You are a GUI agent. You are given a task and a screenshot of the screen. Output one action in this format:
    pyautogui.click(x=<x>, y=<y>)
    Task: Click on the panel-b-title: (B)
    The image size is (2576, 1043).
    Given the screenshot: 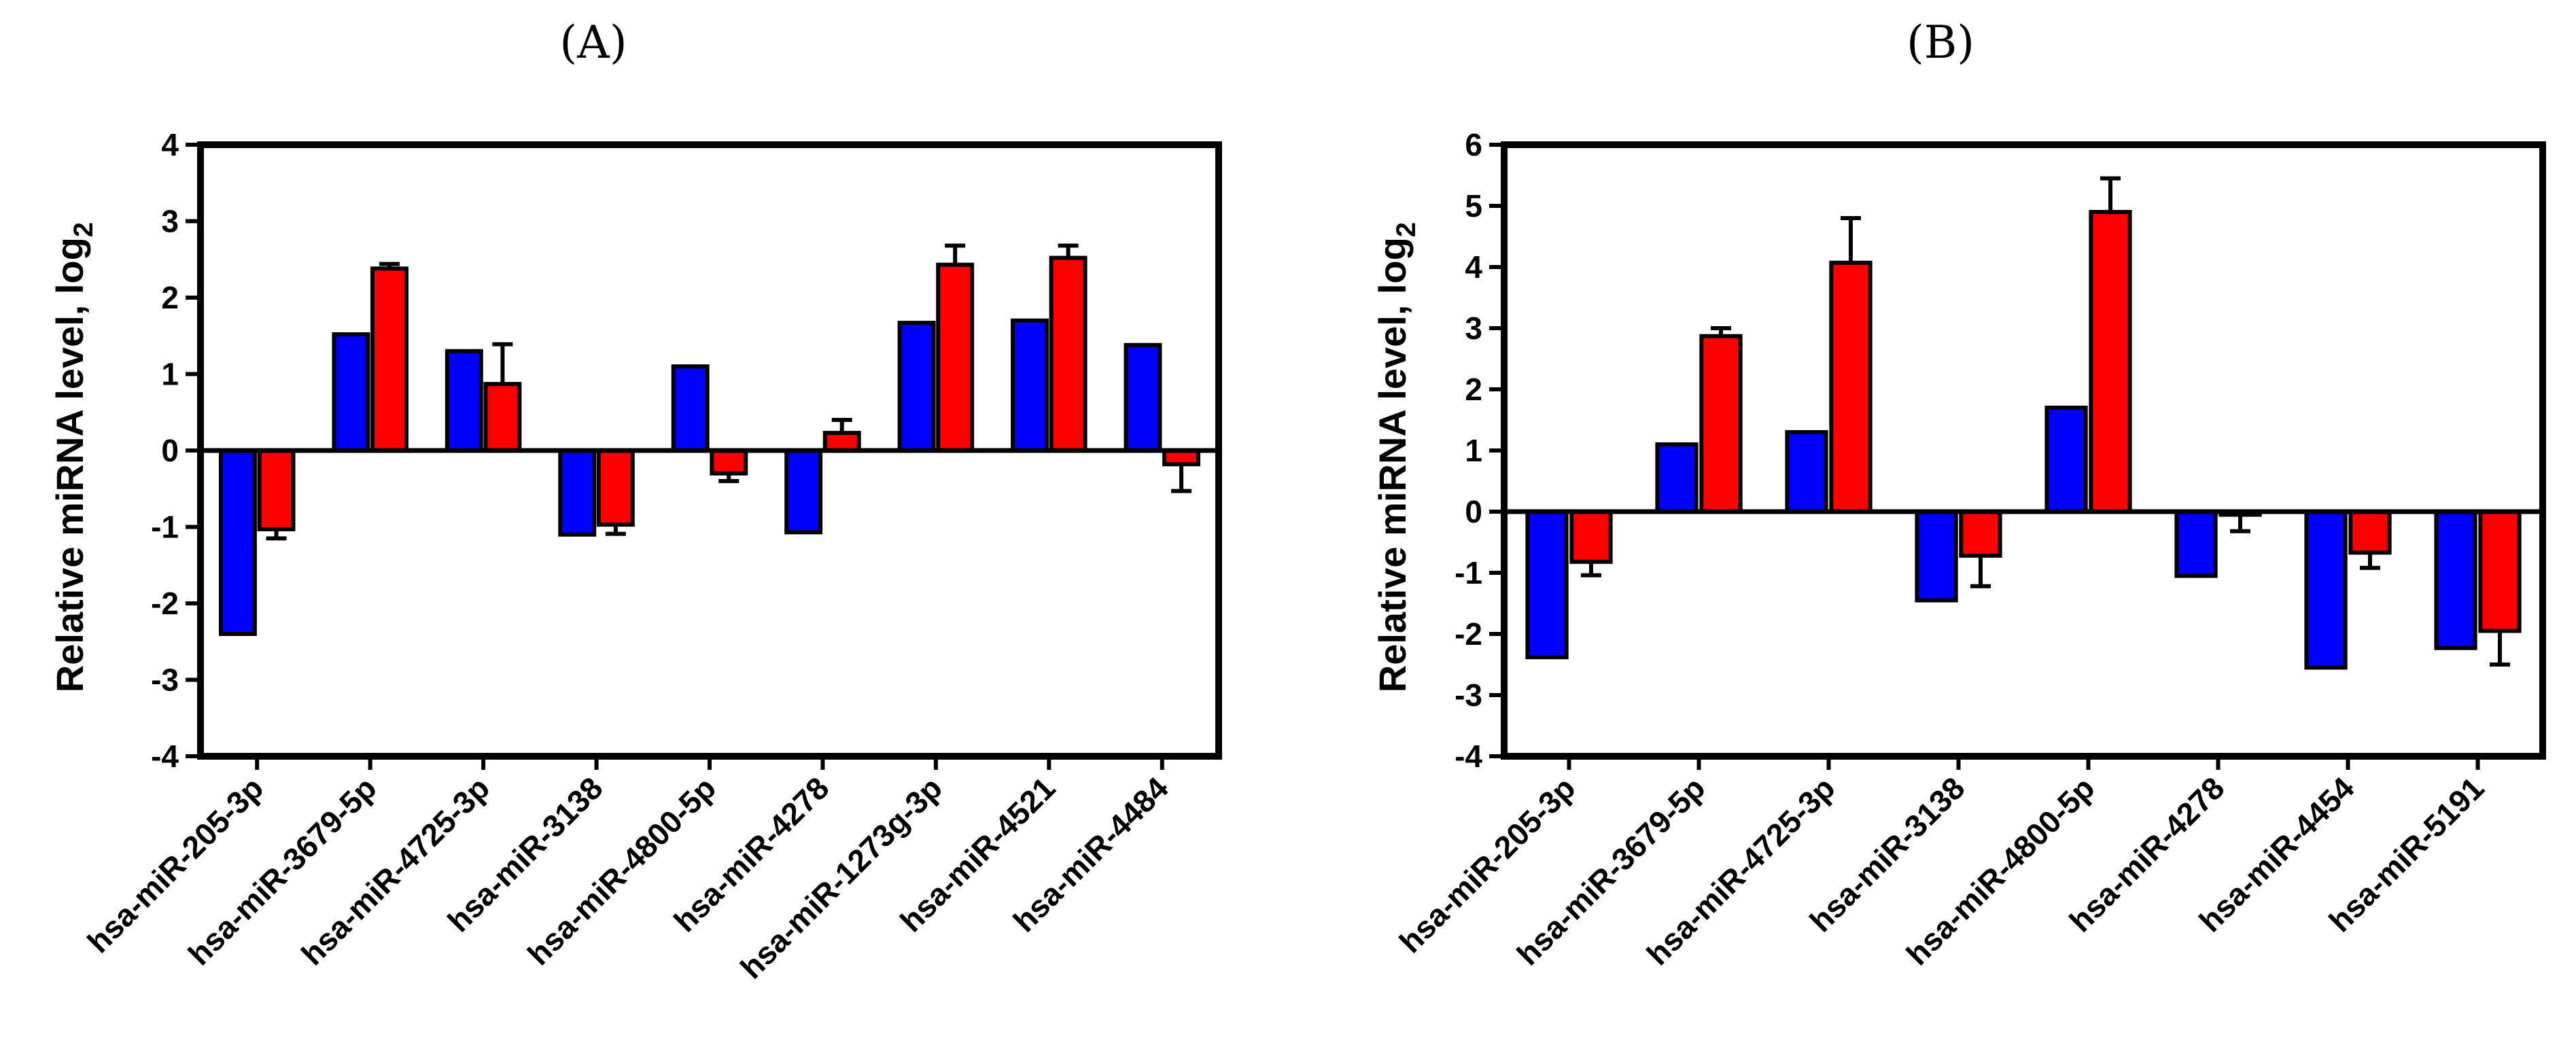 What is the action you would take?
    pyautogui.click(x=1940, y=42)
    